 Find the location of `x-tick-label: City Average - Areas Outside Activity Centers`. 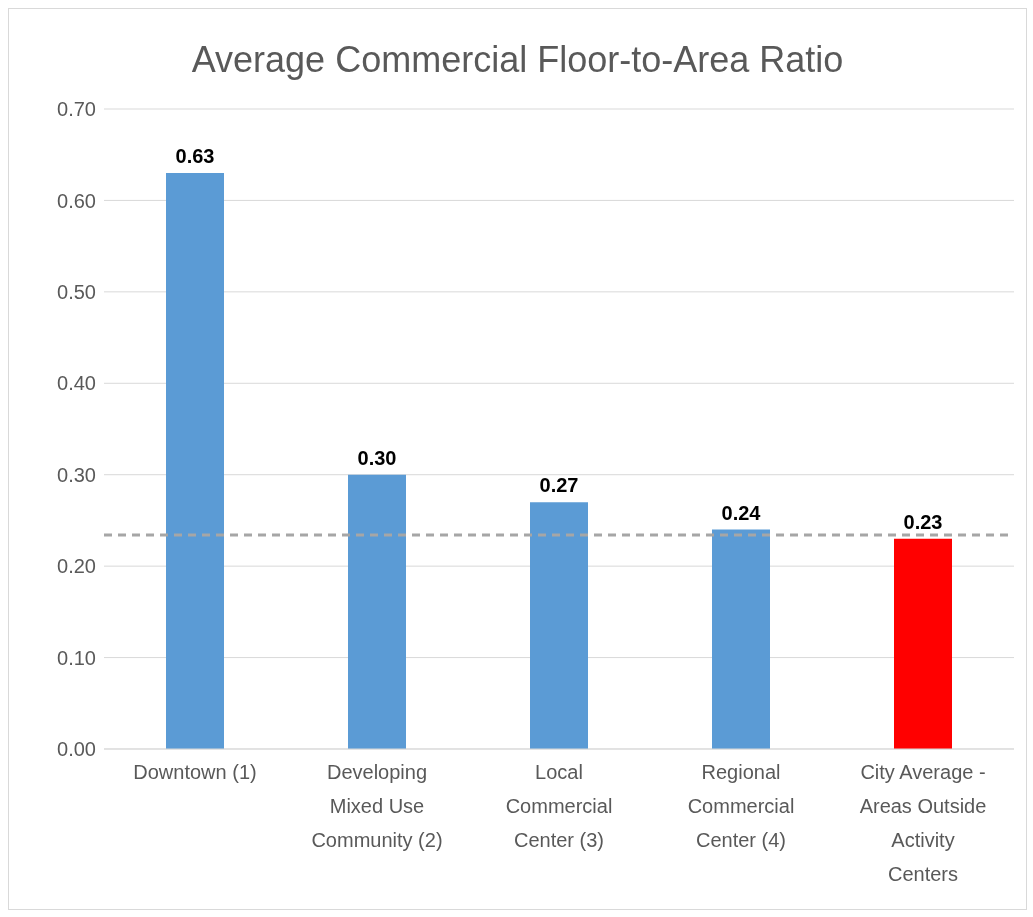

x-tick-label: City Average - Areas Outside Activity Centers is located at coordinates (923, 823).